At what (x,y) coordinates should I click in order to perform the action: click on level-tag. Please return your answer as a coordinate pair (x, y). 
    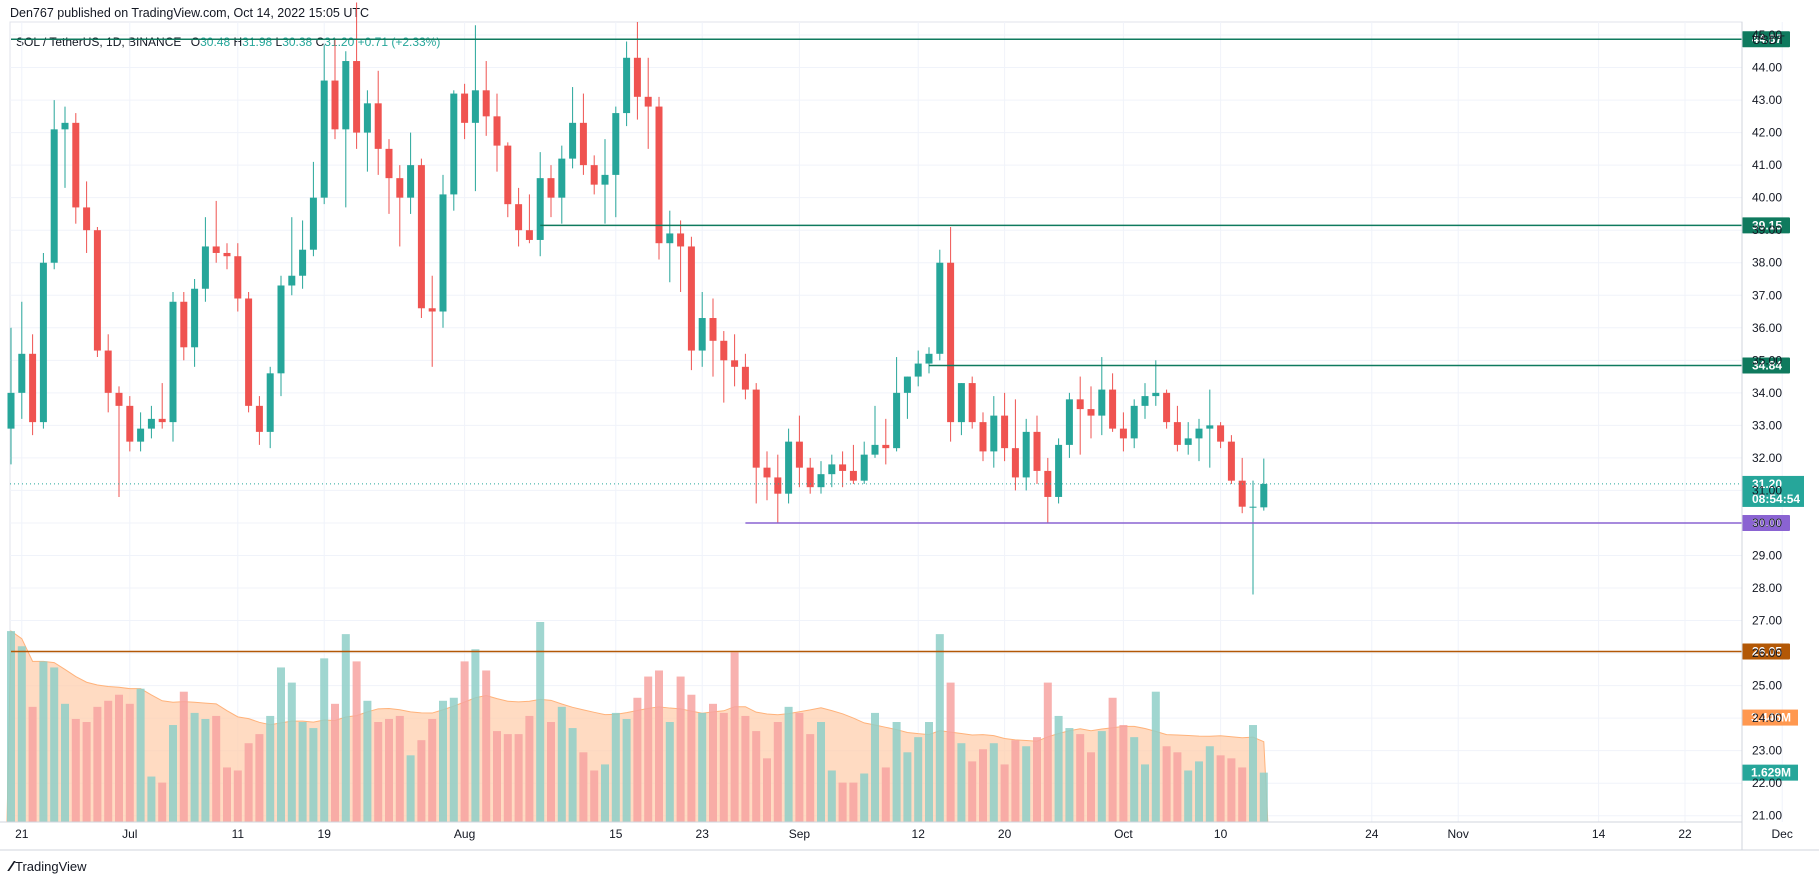
    Looking at the image, I should click on (1766, 39).